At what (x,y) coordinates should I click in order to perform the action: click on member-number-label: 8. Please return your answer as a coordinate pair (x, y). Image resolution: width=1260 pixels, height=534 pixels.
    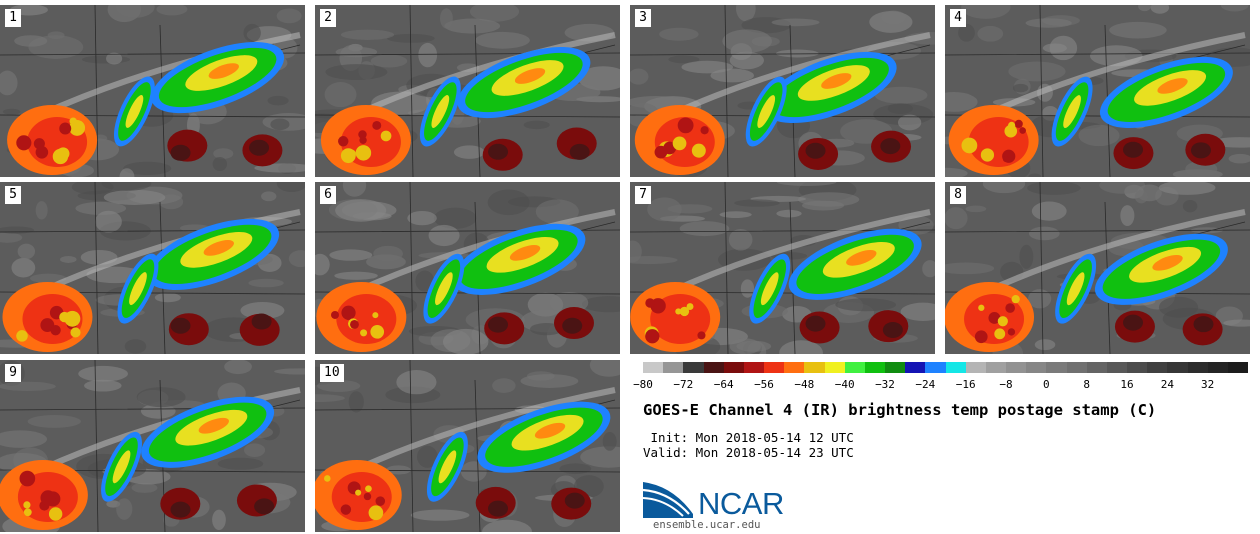
    Looking at the image, I should click on (958, 195).